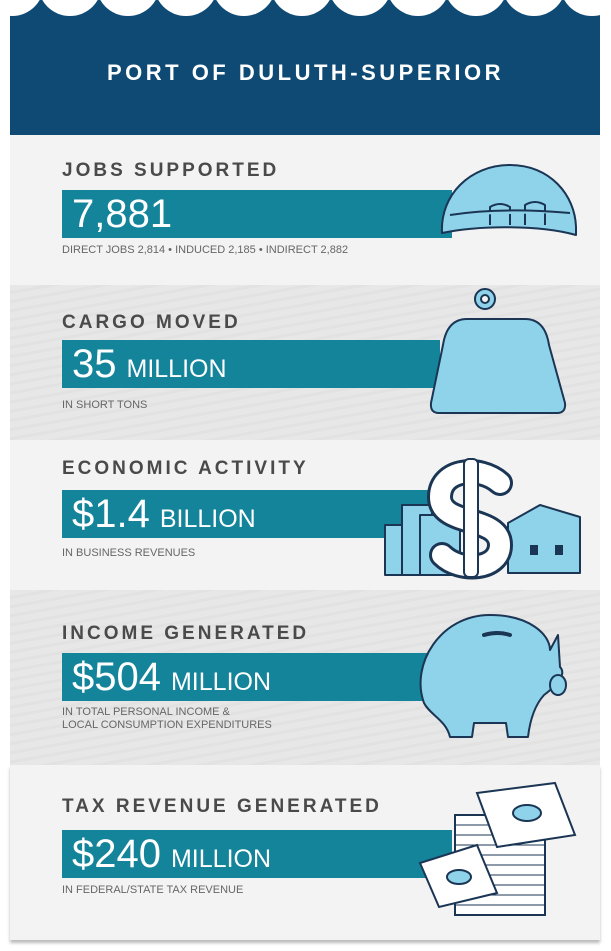 This screenshot has width=611, height=951. I want to click on section-value: $240 MILLION, so click(171, 856).